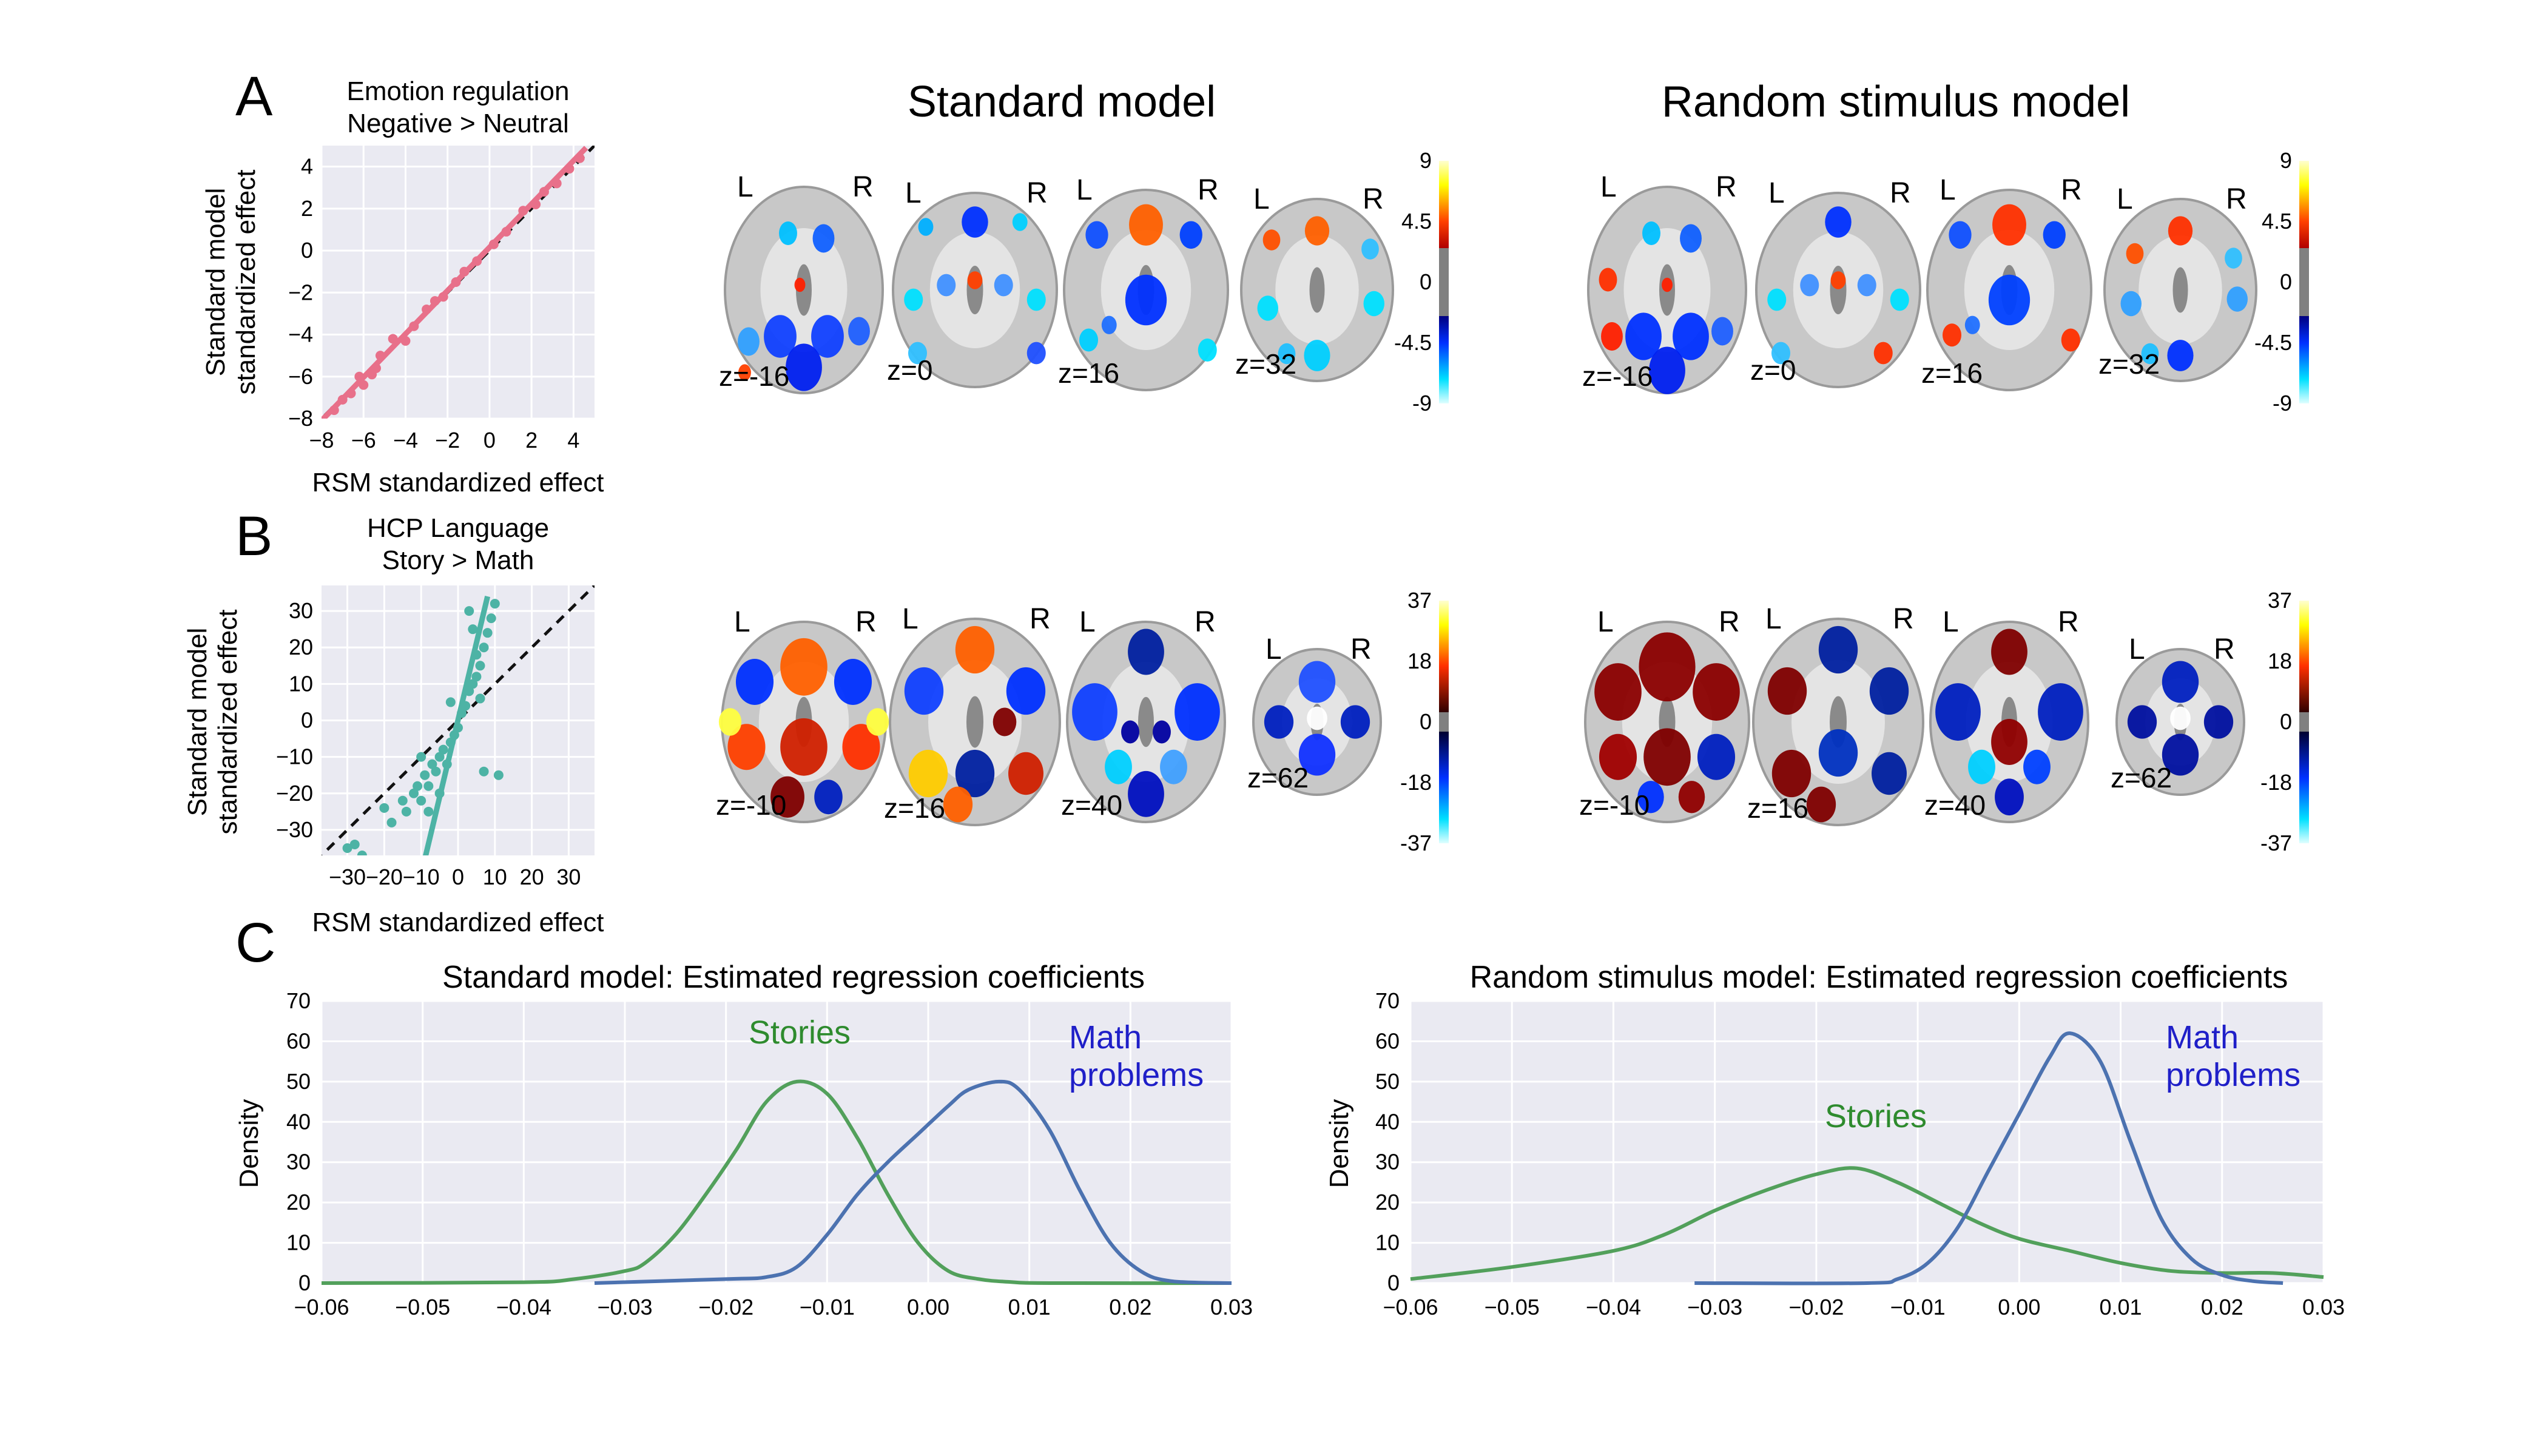  What do you see at coordinates (255, 943) in the screenshot?
I see `panel-letter-c: C` at bounding box center [255, 943].